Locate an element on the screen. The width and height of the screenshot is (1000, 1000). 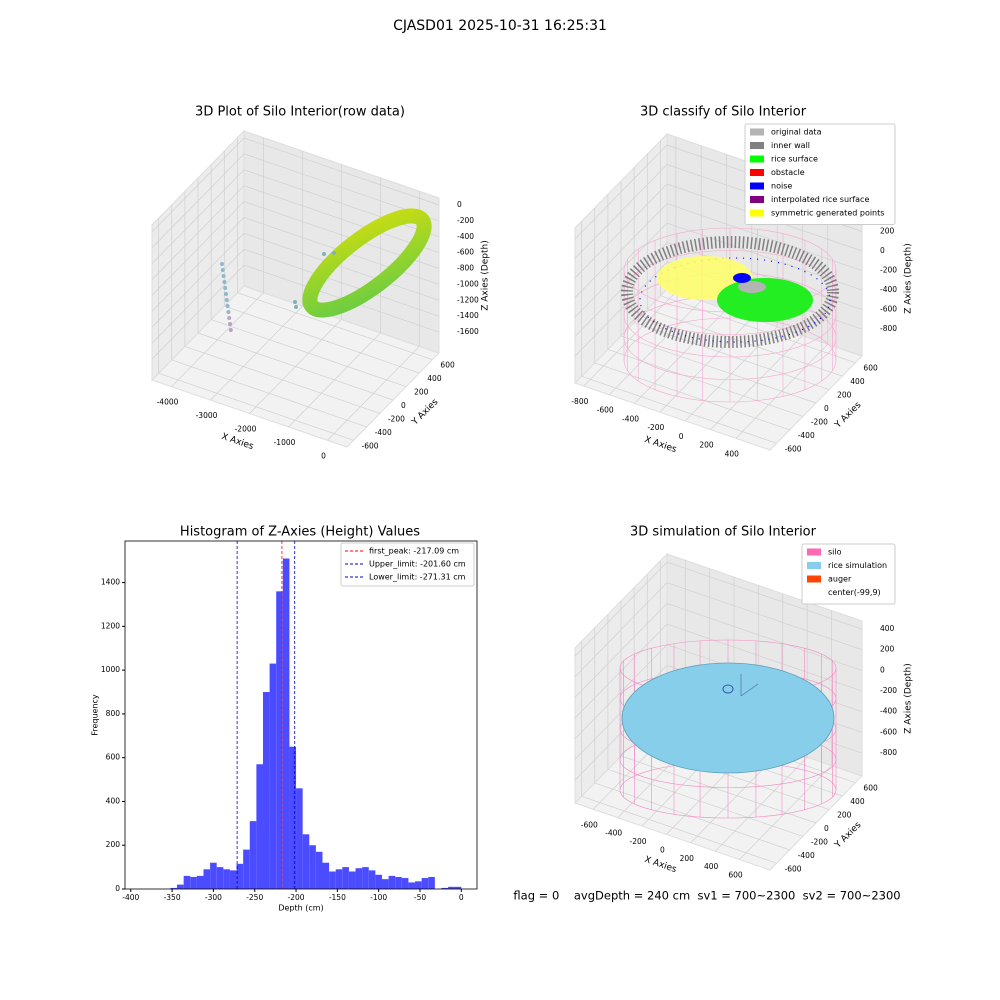
original-points is located at coordinates (752, 287).